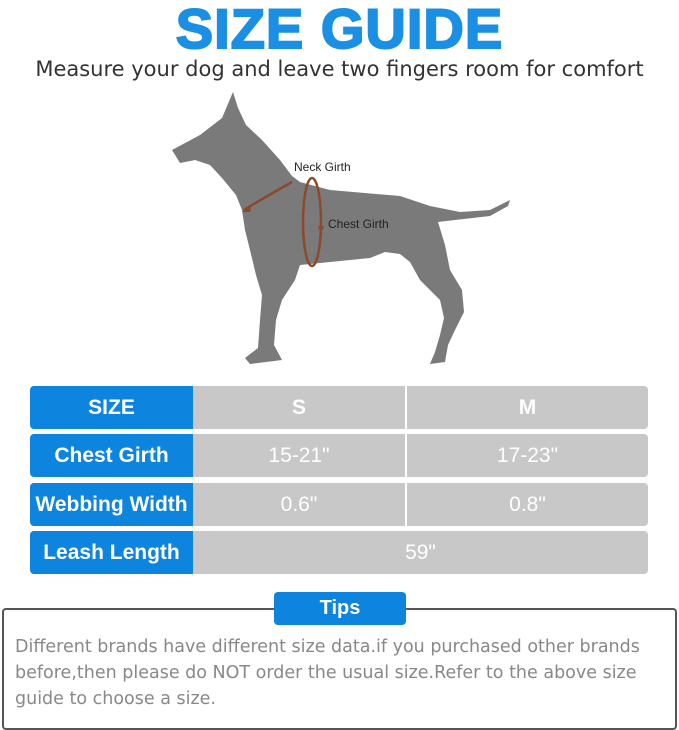 The width and height of the screenshot is (679, 730). Describe the element at coordinates (420, 552) in the screenshot. I see `cell-leash: 59"` at that location.